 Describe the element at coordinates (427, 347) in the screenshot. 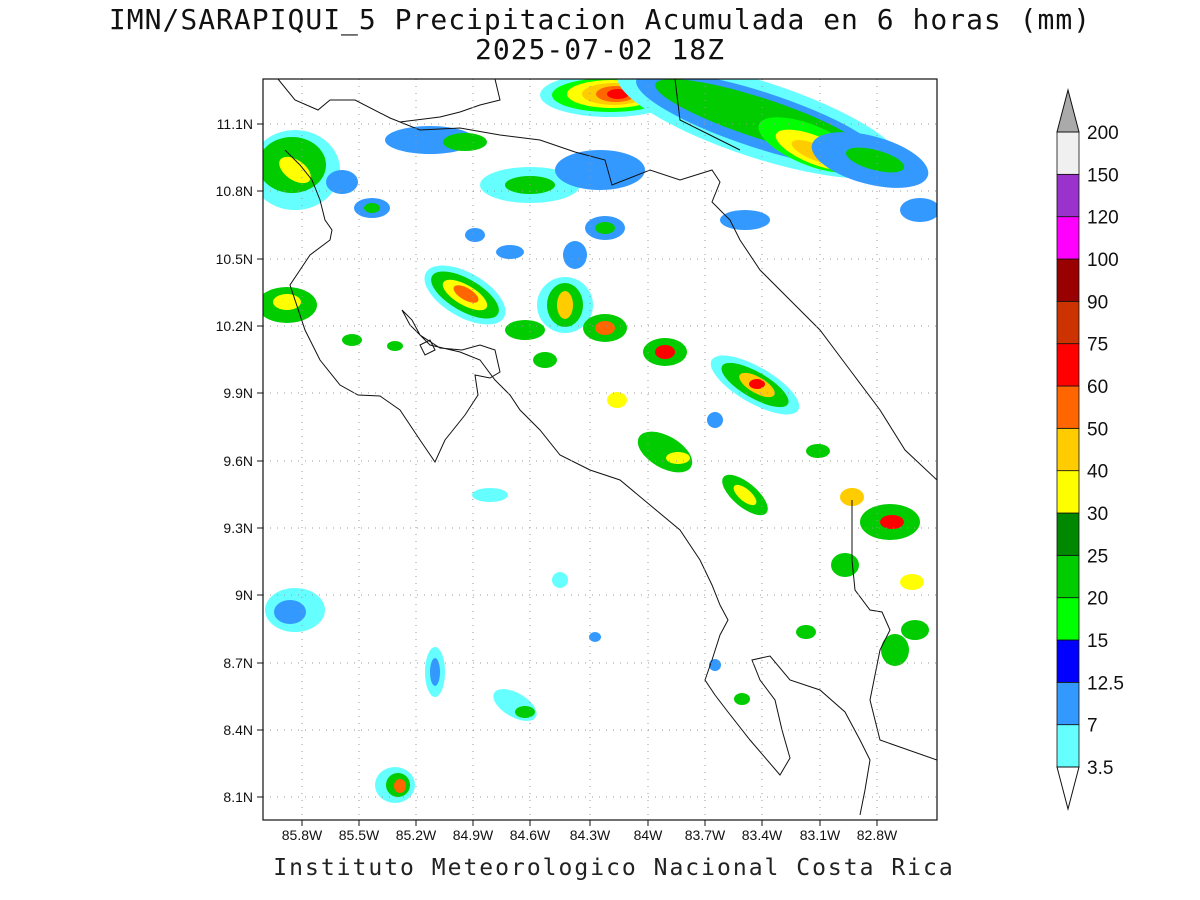

I see `island` at that location.